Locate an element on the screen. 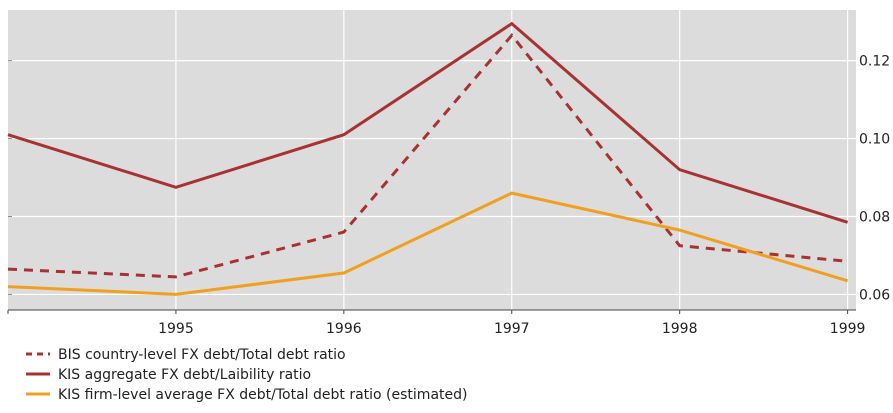 This screenshot has height=413, width=893. x-tick-label: 1997 is located at coordinates (512, 329).